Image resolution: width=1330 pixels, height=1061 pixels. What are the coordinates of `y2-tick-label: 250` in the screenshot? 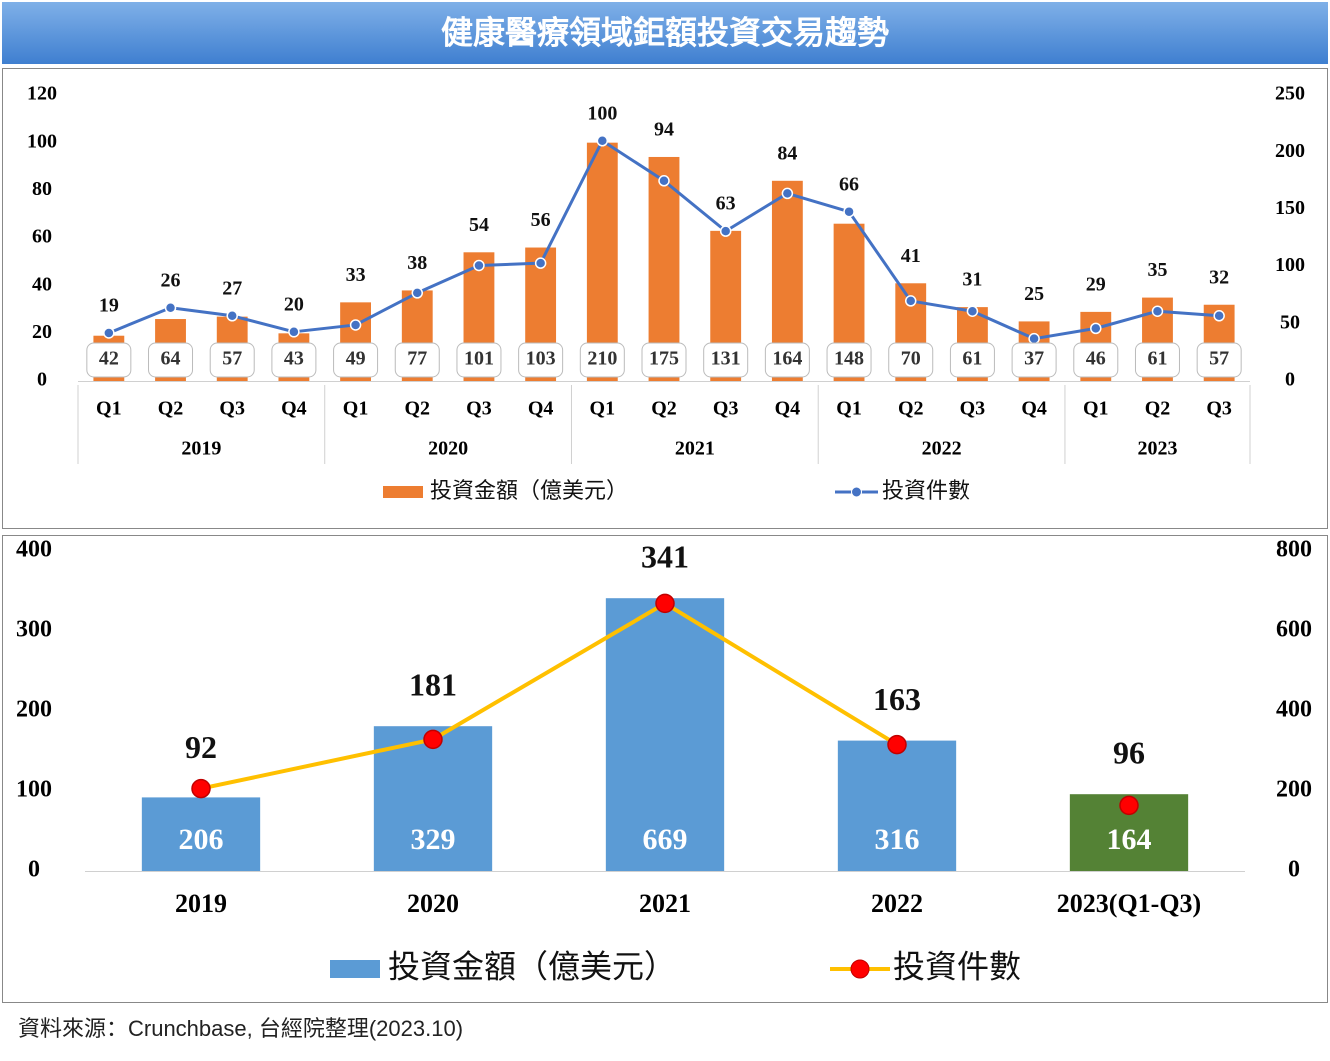 It's located at (1290, 94).